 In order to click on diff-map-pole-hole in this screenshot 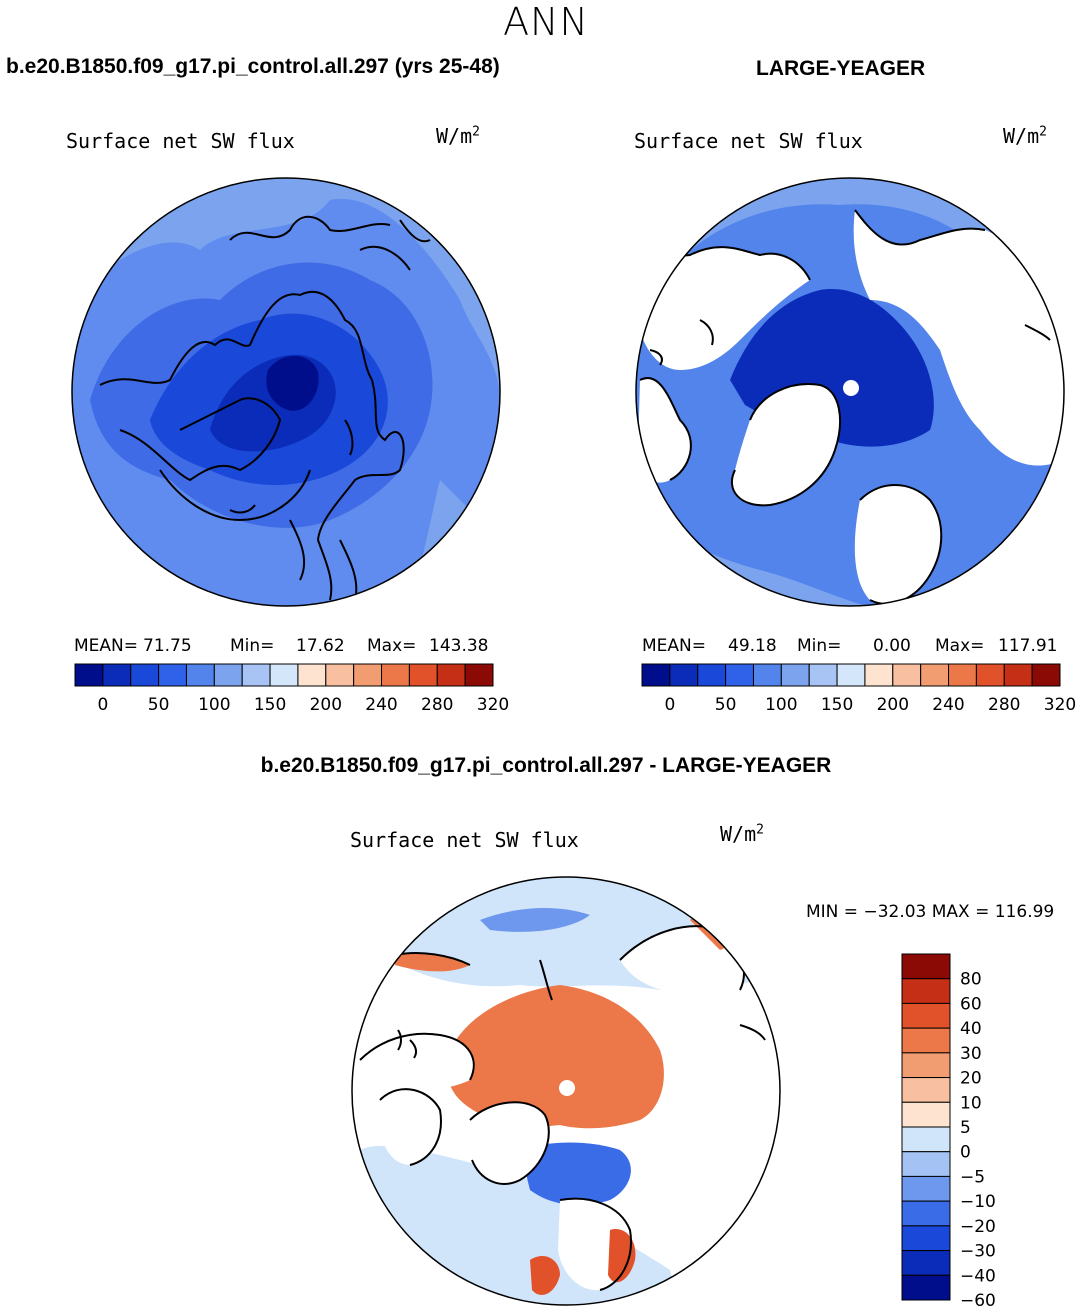, I will do `click(567, 1088)`.